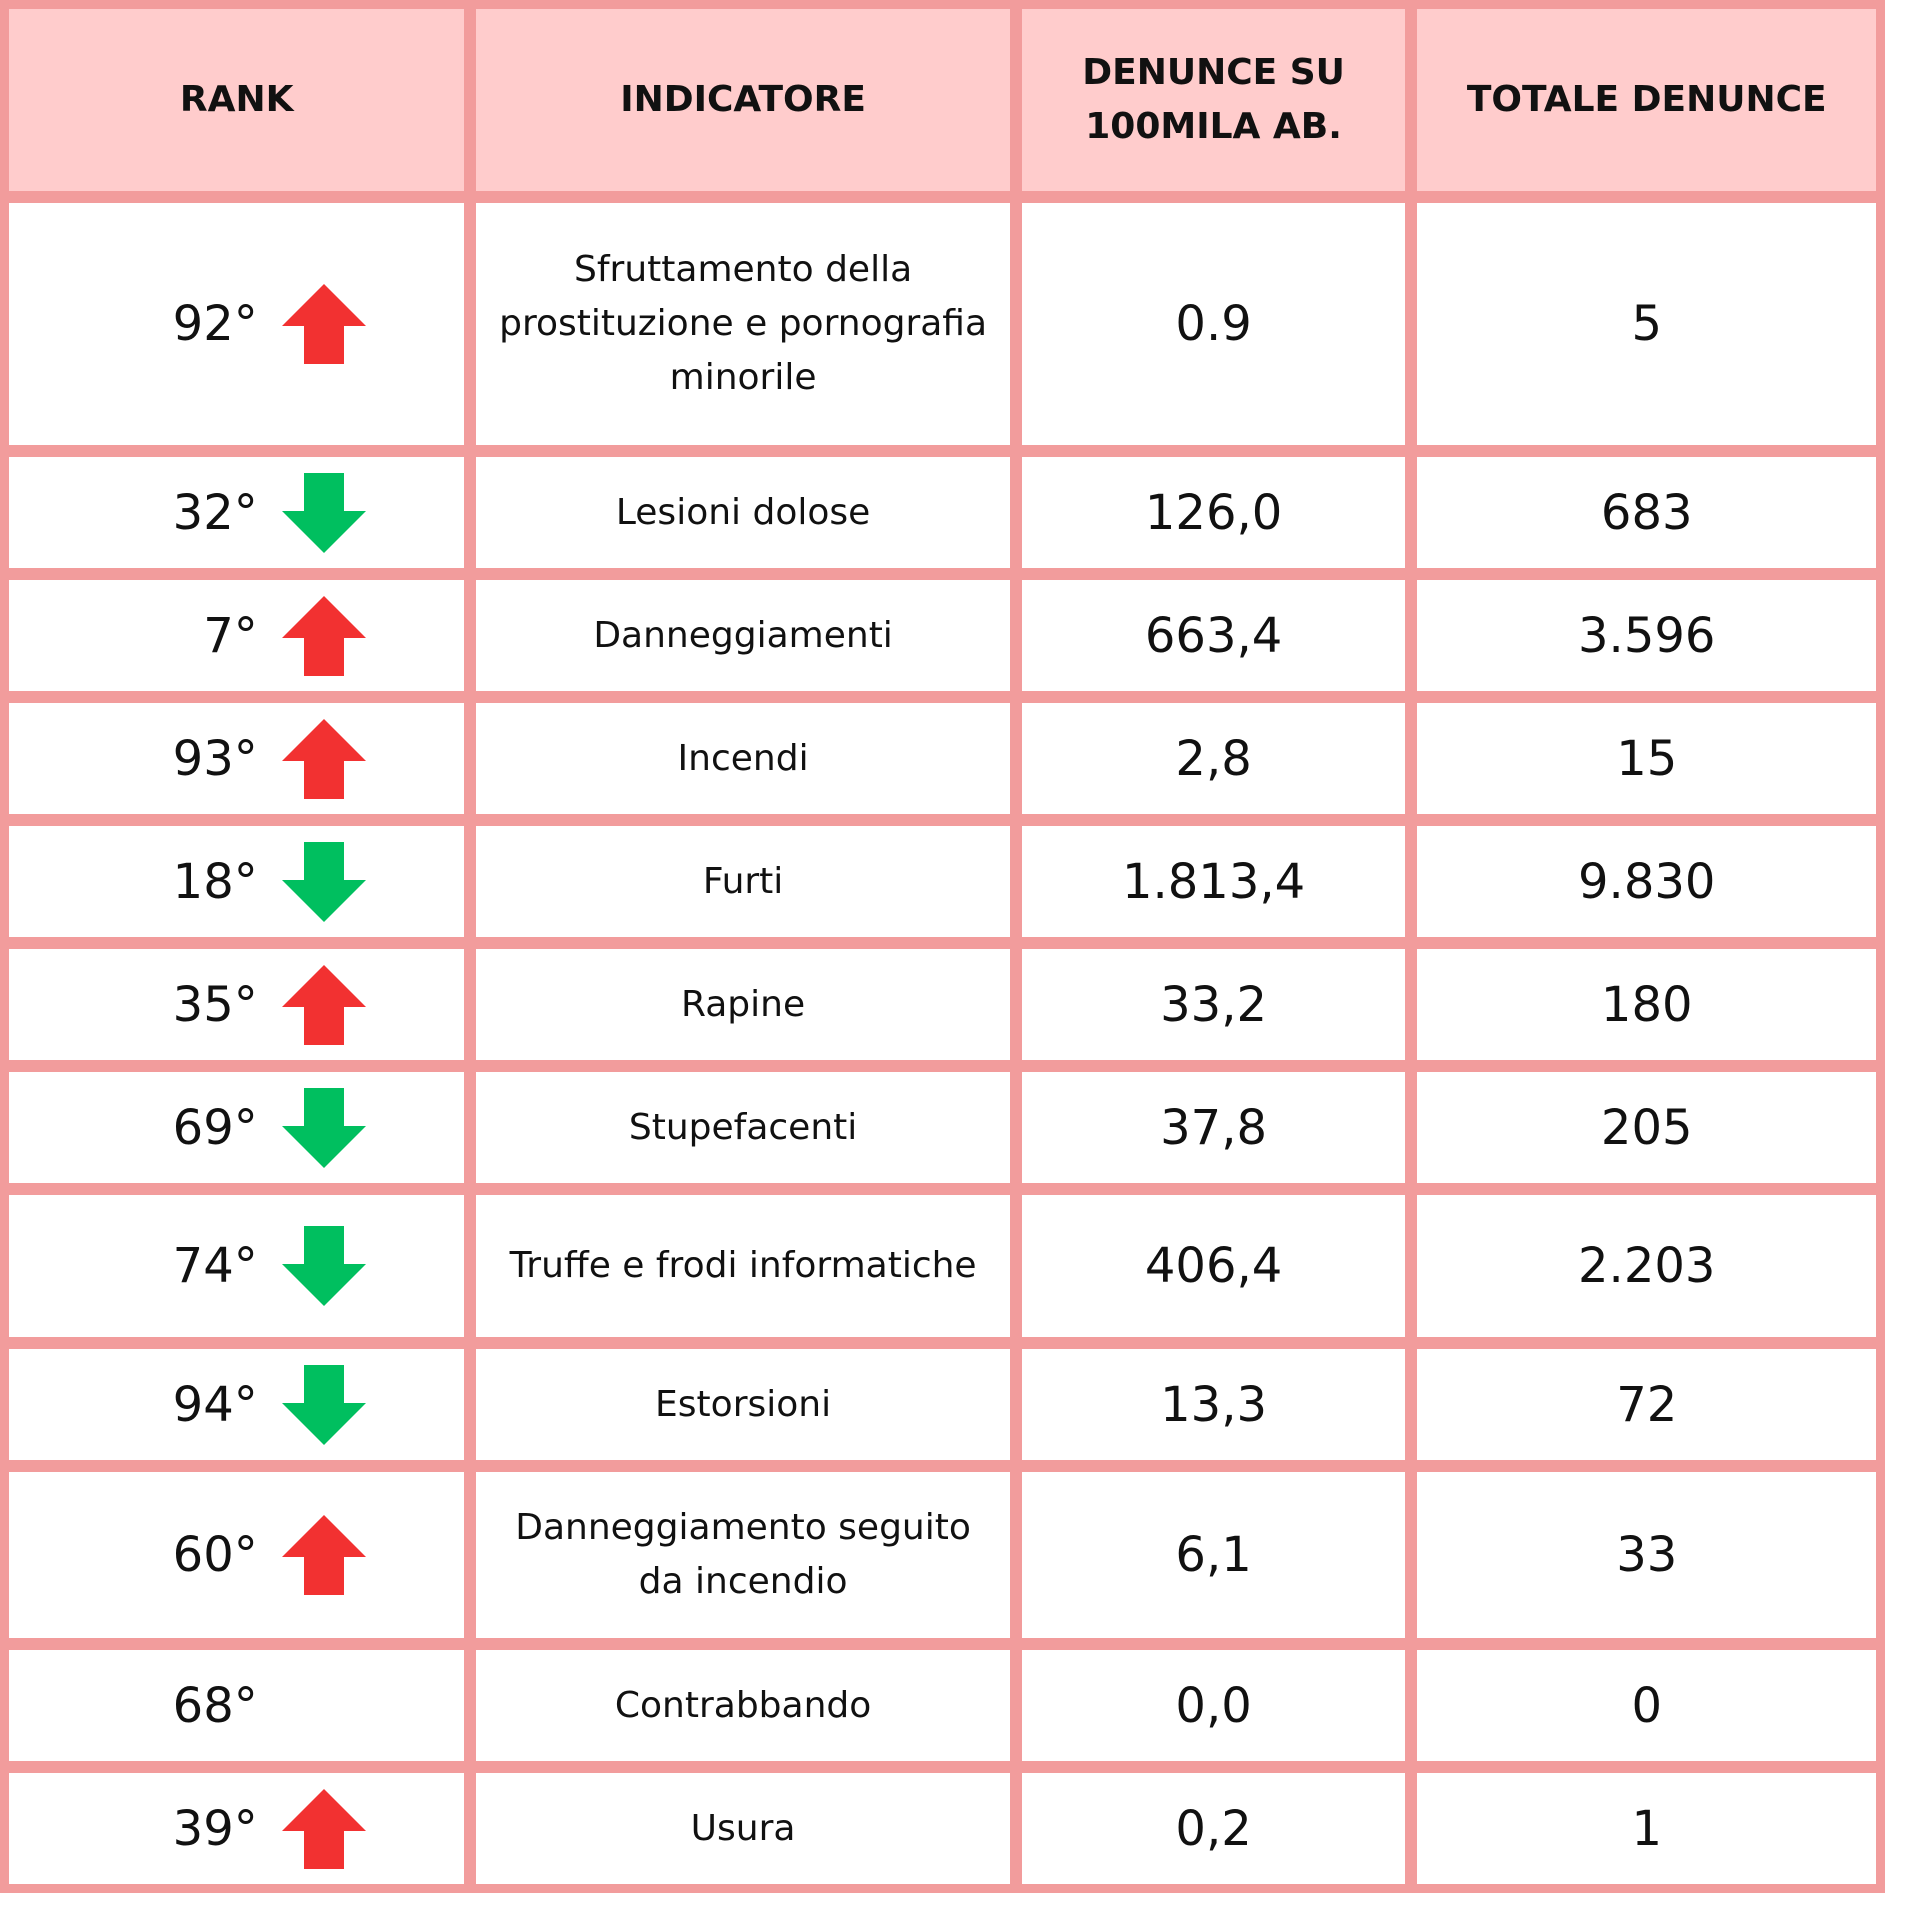  What do you see at coordinates (215, 512) in the screenshot?
I see `rank-value: 32°` at bounding box center [215, 512].